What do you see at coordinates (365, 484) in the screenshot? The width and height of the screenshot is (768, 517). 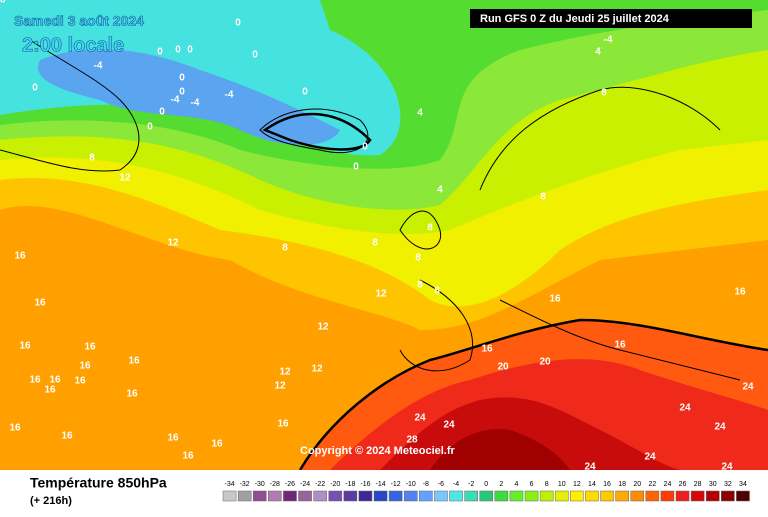 I see `scale-label: -16` at bounding box center [365, 484].